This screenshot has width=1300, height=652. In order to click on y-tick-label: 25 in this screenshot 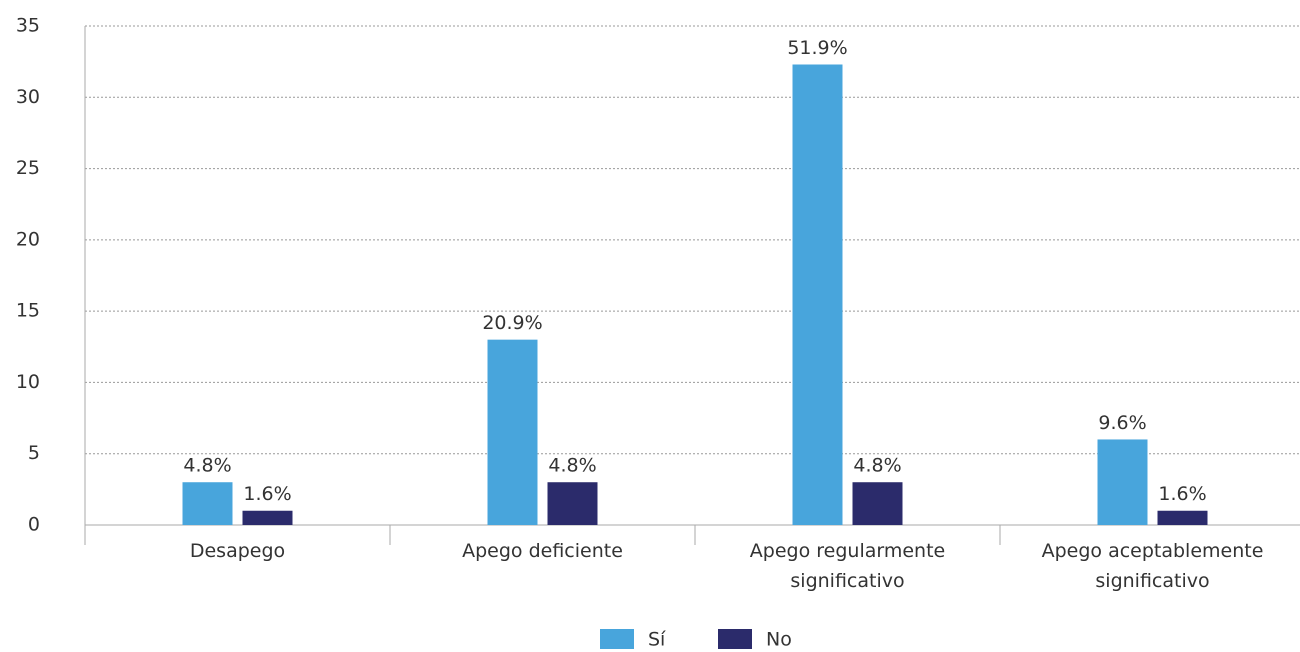, I will do `click(28, 168)`.